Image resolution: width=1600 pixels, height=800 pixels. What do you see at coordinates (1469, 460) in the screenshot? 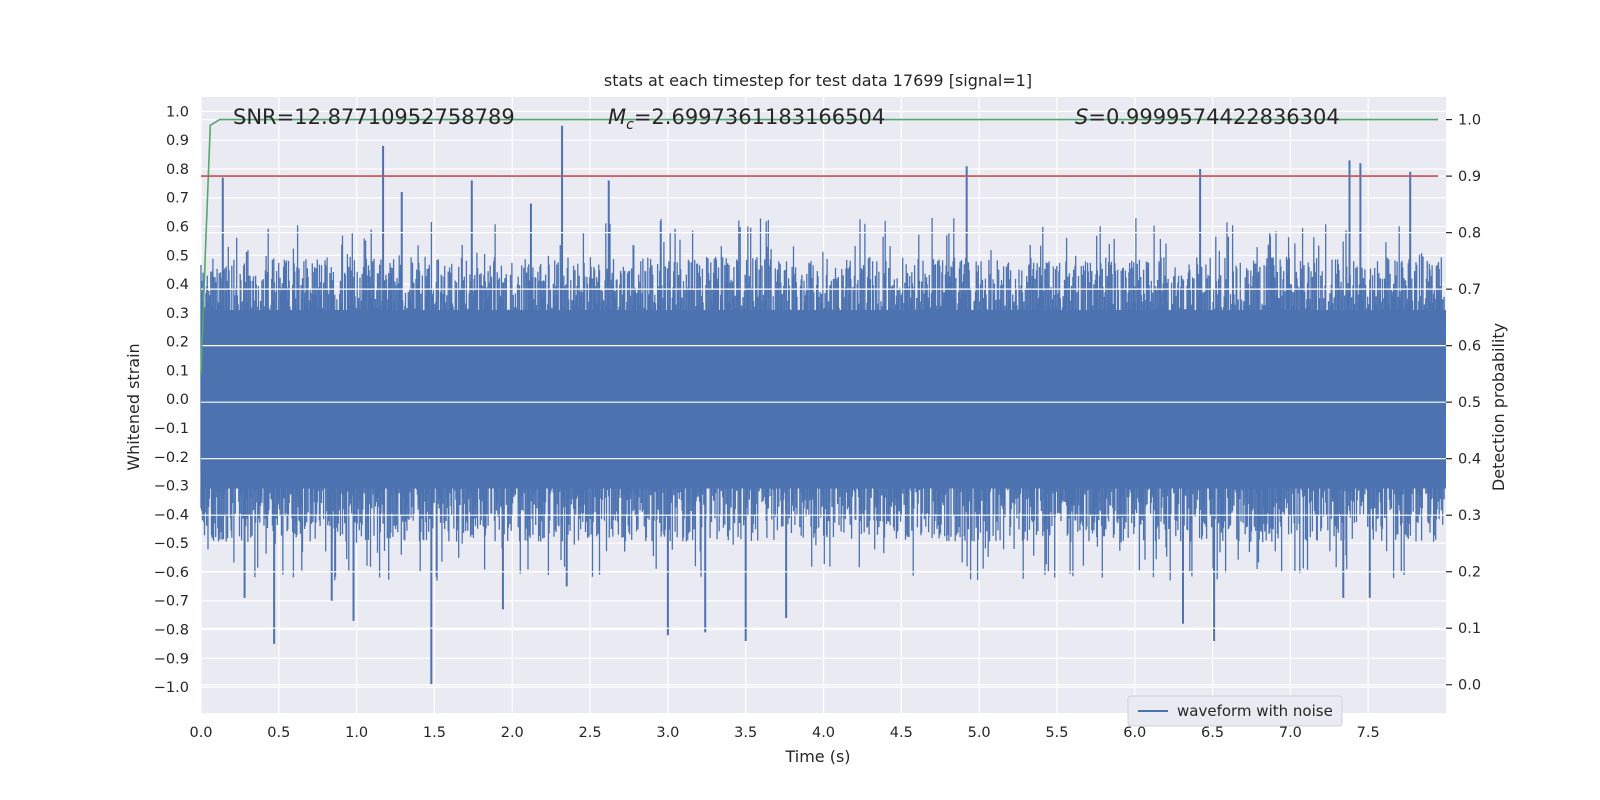
I see `y-right-tick-label: 0.4` at bounding box center [1469, 460].